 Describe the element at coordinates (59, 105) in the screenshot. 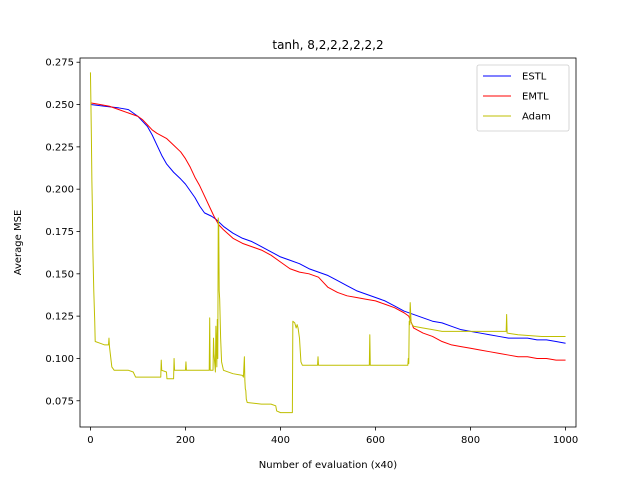

I see `y-tick-label: 0.250` at that location.